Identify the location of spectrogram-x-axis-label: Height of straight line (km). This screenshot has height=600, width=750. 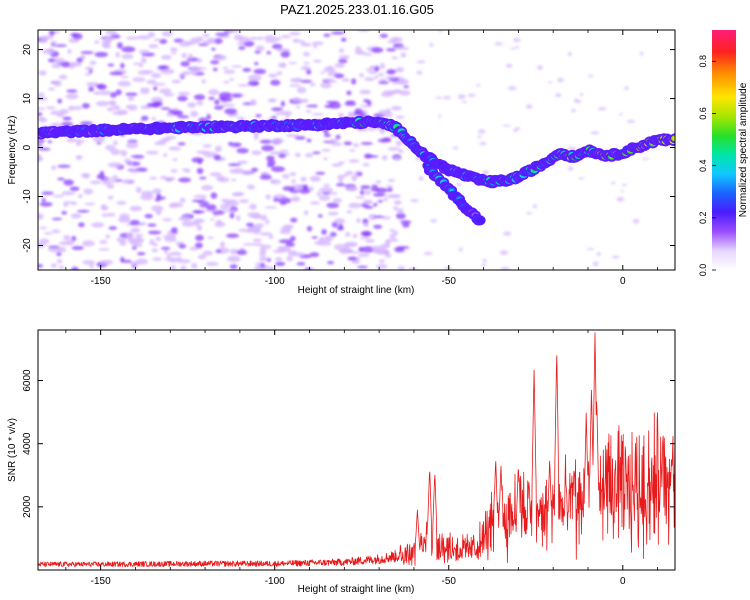
(356, 290).